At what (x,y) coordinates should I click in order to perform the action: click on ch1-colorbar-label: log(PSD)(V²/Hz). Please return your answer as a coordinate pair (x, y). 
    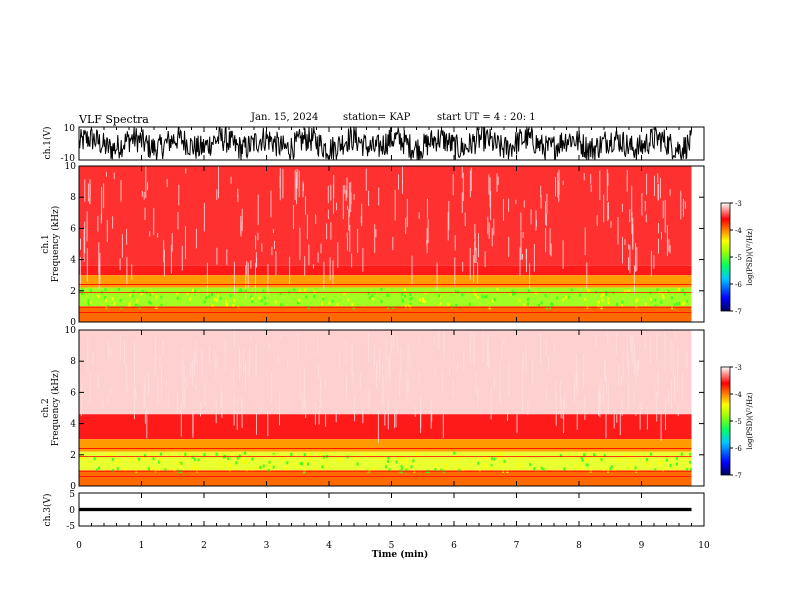
    Looking at the image, I should click on (750, 256).